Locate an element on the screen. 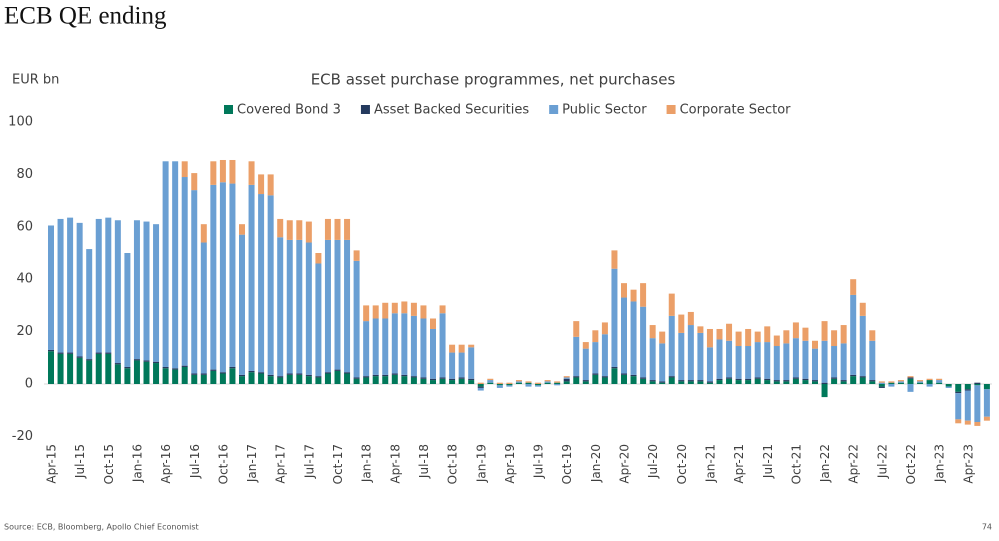  y-tick-label: 20 is located at coordinates (24, 331).